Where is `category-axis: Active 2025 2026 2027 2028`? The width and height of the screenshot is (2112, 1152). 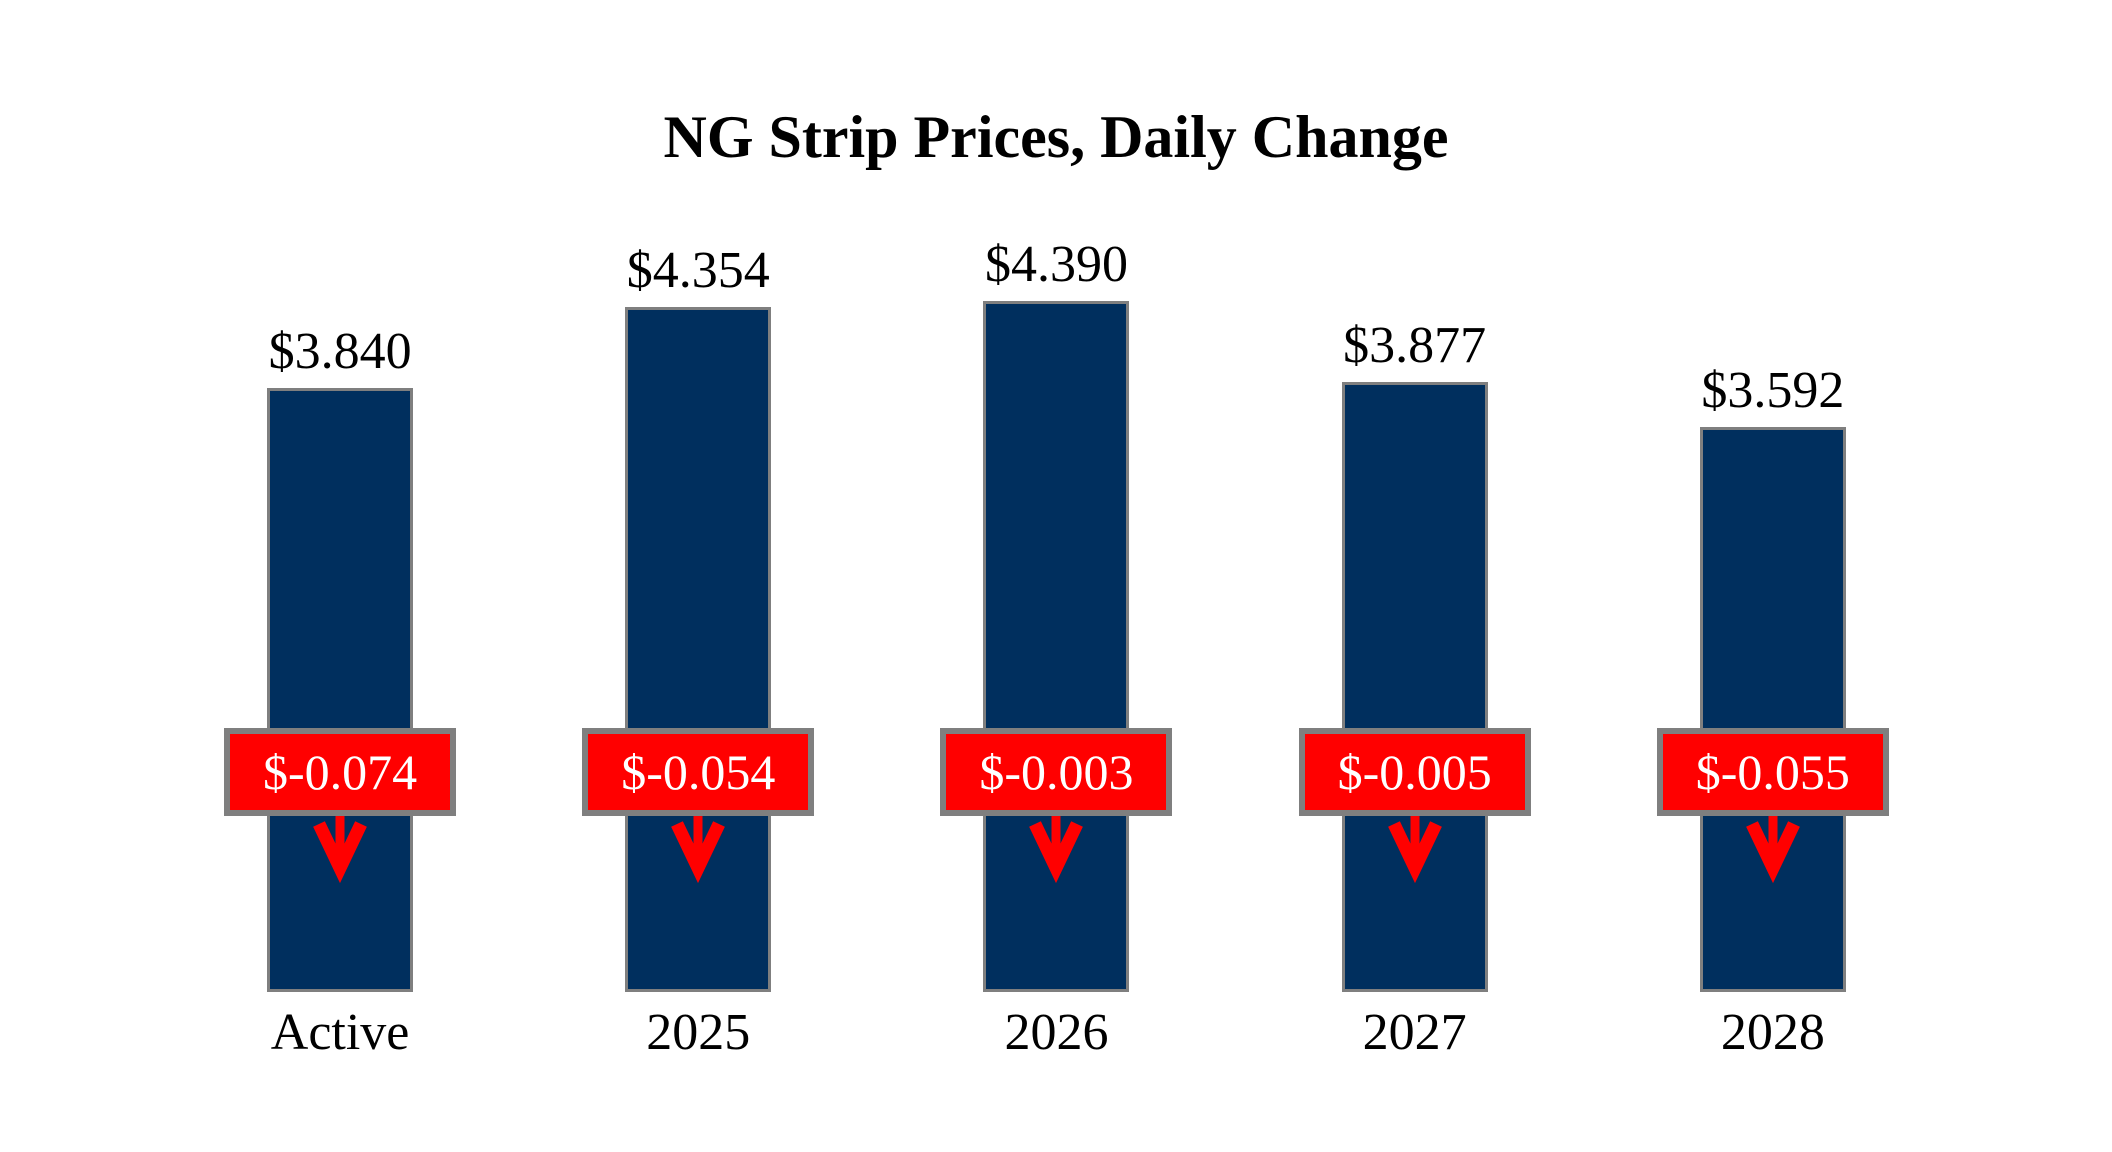
category-axis: Active 2025 2026 2027 2028 is located at coordinates (1056, 1032).